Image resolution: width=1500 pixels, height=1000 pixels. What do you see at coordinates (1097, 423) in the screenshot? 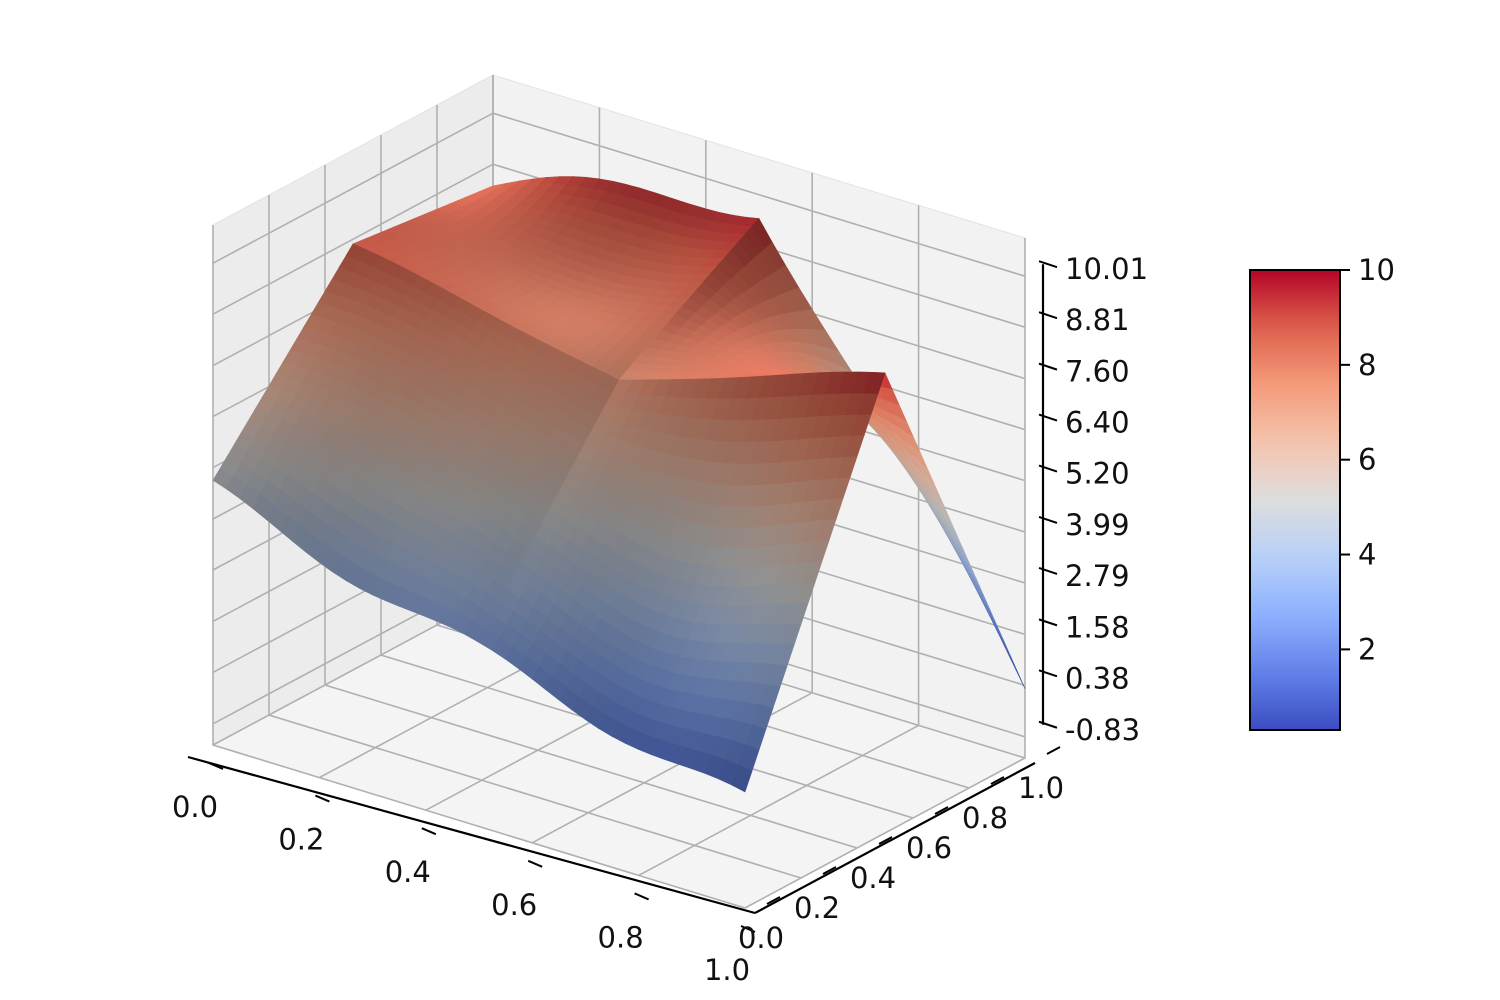
I see `z-tick-label: 6.40` at bounding box center [1097, 423].